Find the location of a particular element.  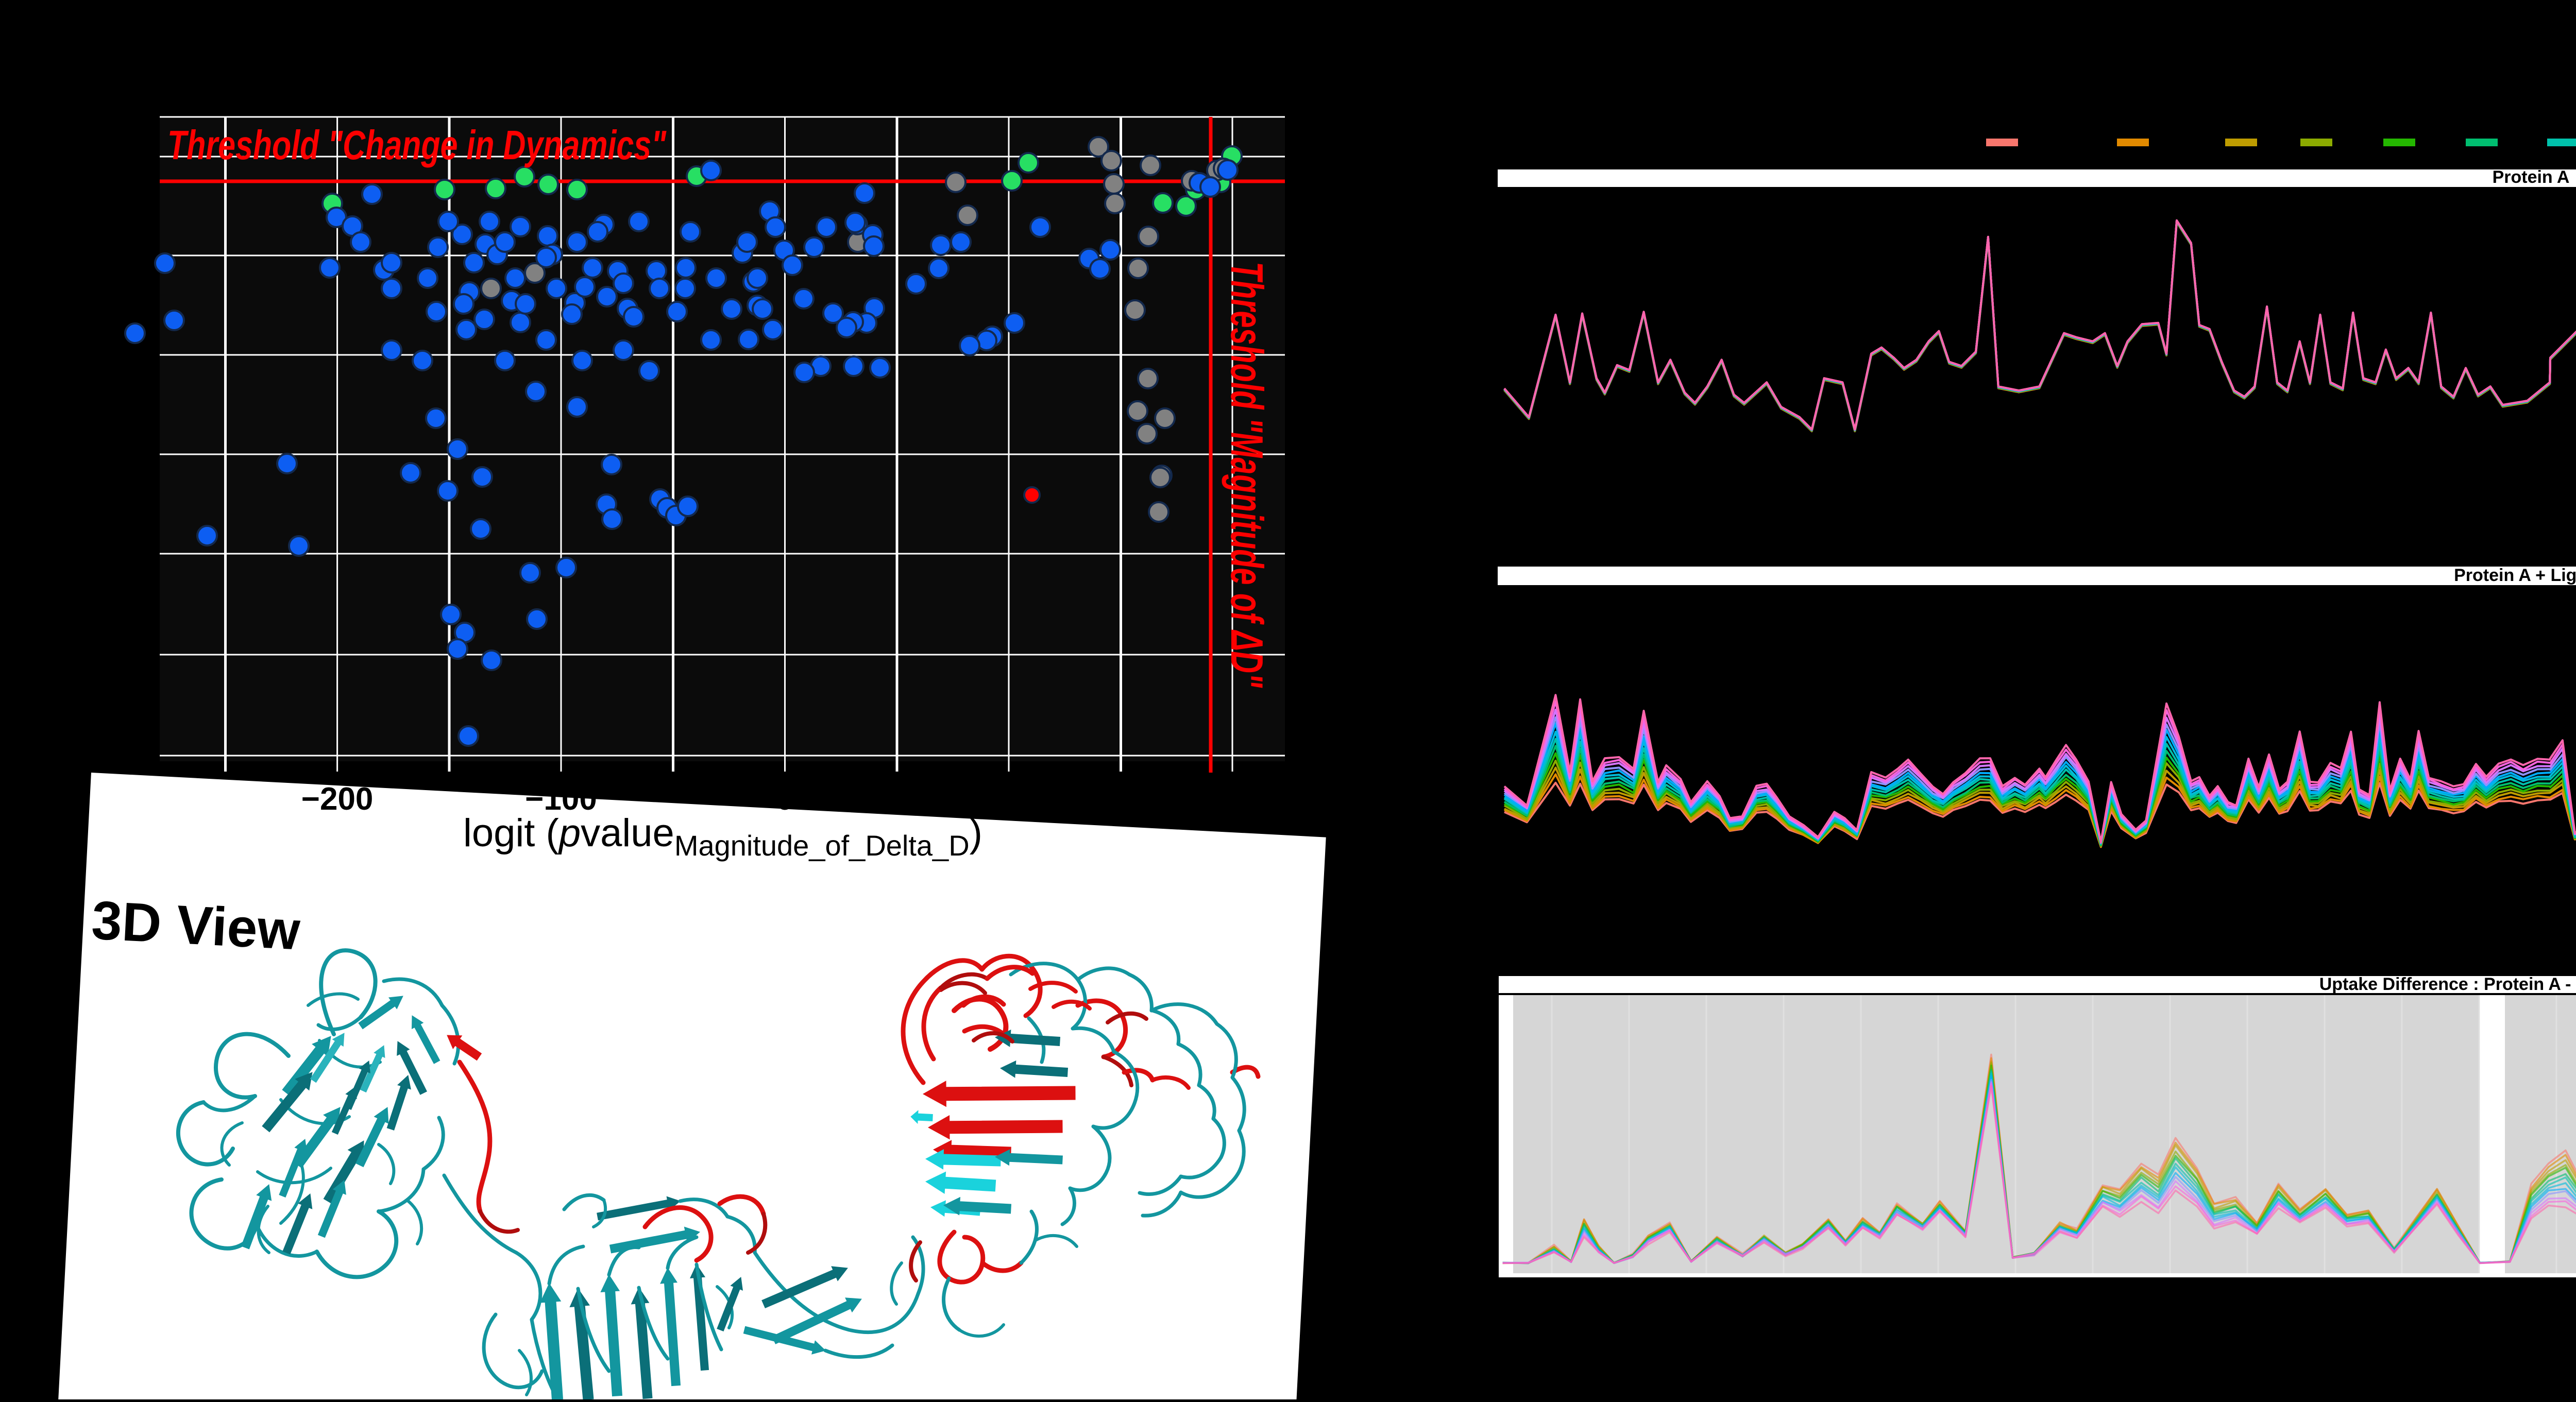

svg-text: Protein A + Ligand is located at coordinates (2515, 575).